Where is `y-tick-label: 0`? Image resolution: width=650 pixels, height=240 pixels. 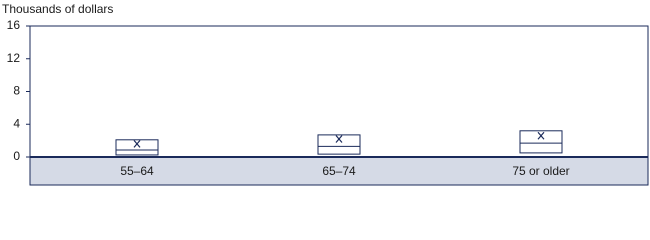
y-tick-label: 0 is located at coordinates (16, 156).